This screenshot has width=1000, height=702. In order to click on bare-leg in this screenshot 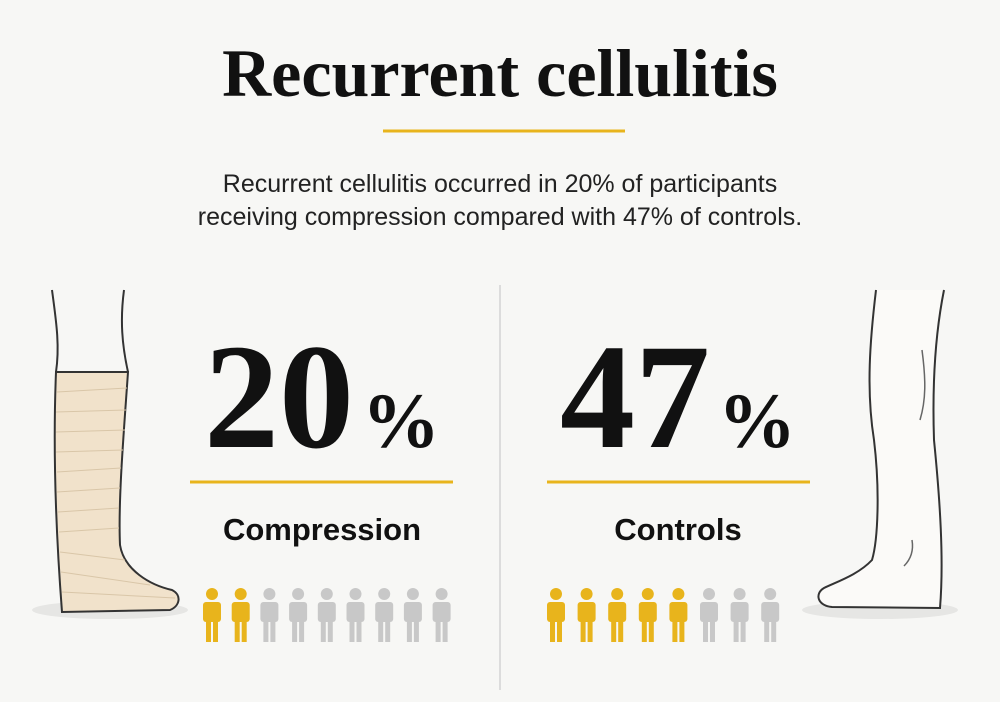, I will do `click(880, 454)`.